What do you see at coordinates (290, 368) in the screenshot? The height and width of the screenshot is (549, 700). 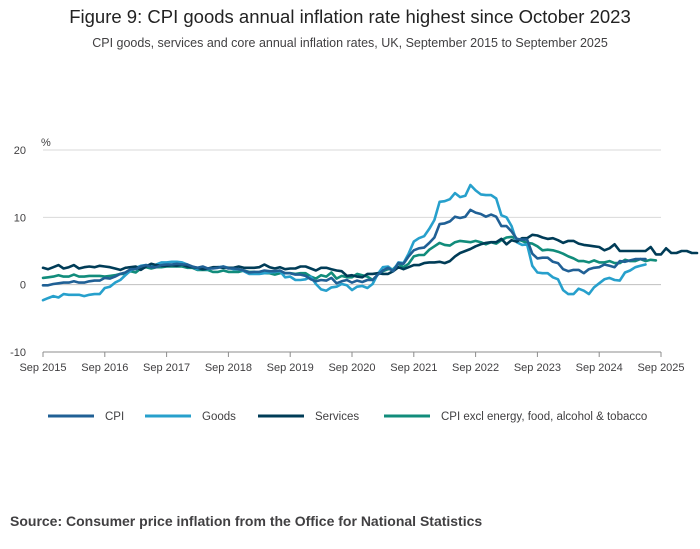 I see `x-tick-label: Sep 2019` at bounding box center [290, 368].